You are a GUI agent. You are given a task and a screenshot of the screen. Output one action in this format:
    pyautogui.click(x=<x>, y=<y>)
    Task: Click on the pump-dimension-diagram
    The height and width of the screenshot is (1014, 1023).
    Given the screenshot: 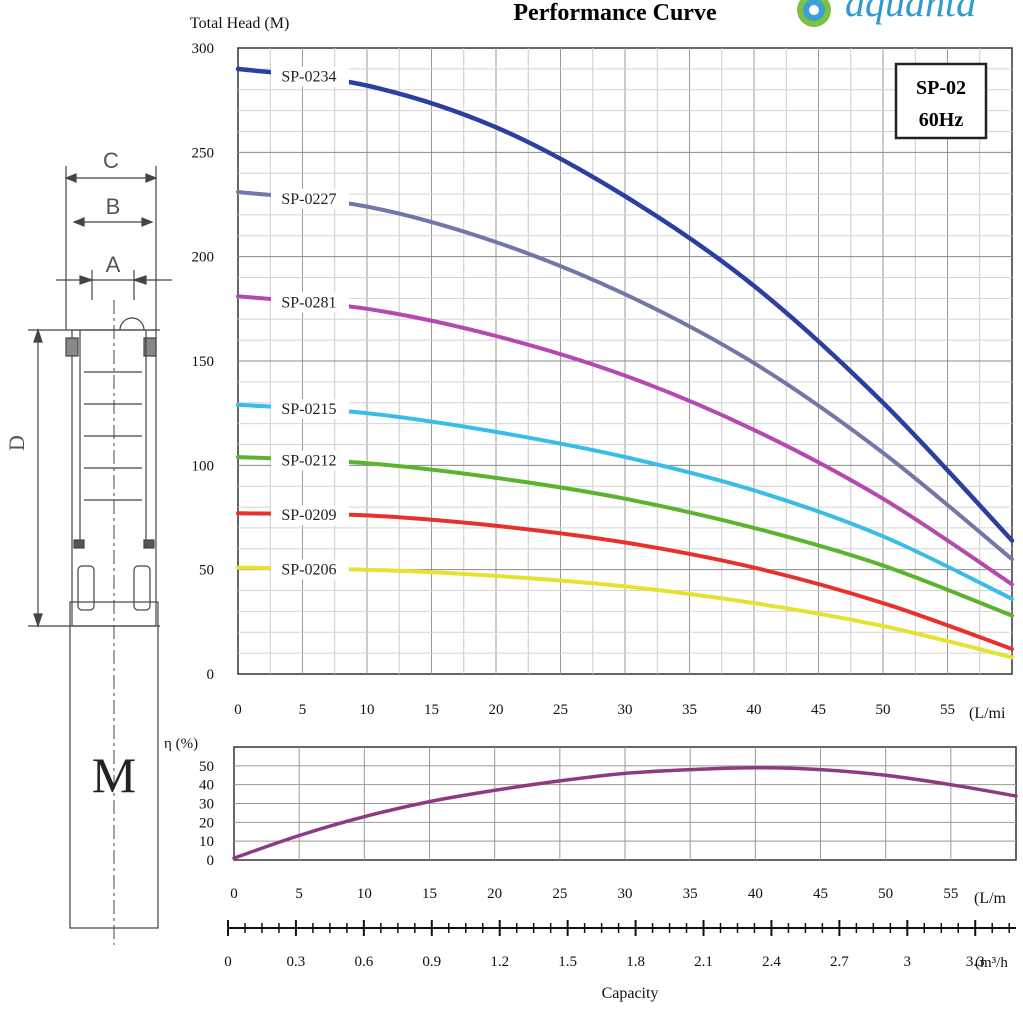 What is the action you would take?
    pyautogui.click(x=100, y=555)
    